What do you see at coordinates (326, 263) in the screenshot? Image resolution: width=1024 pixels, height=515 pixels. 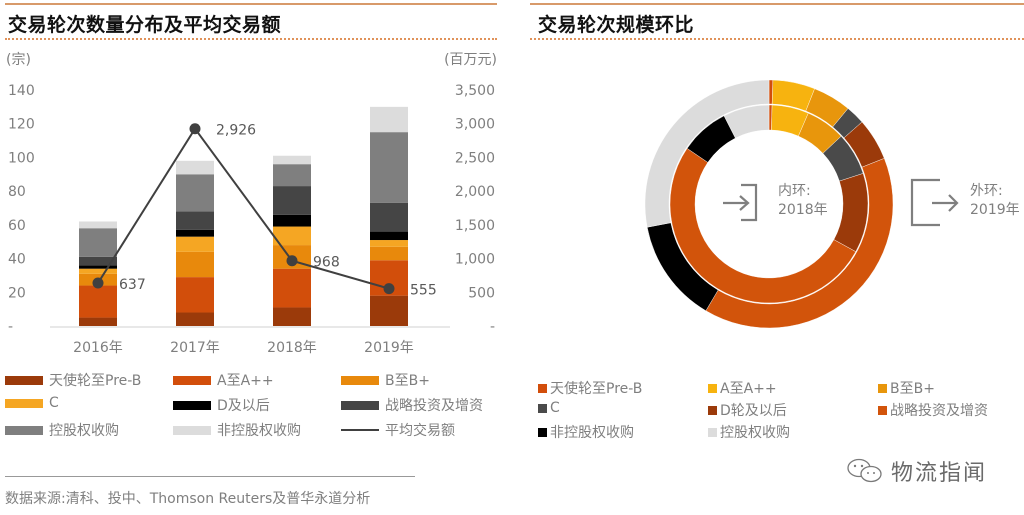 I see `line-value-label: 968` at bounding box center [326, 263].